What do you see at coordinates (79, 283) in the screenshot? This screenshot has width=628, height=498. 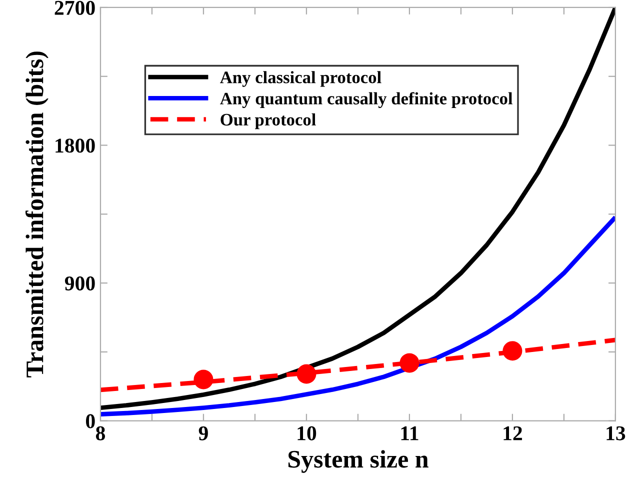 I see `y-tick-label: 900` at bounding box center [79, 283].